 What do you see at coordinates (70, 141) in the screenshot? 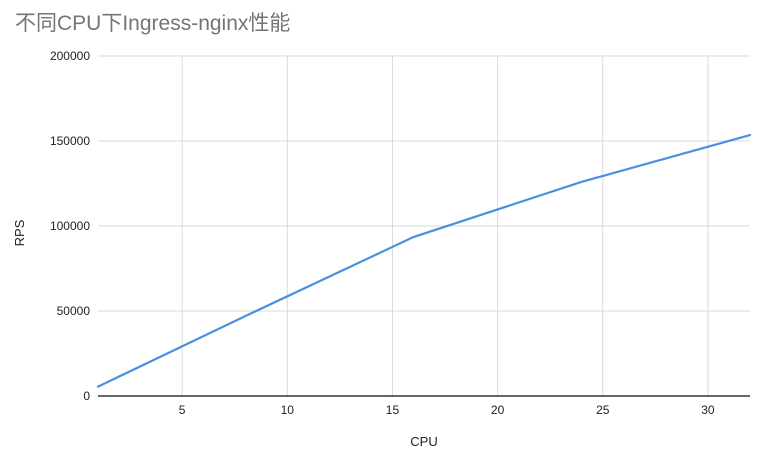
I see `y-tick-label: 150000` at bounding box center [70, 141].